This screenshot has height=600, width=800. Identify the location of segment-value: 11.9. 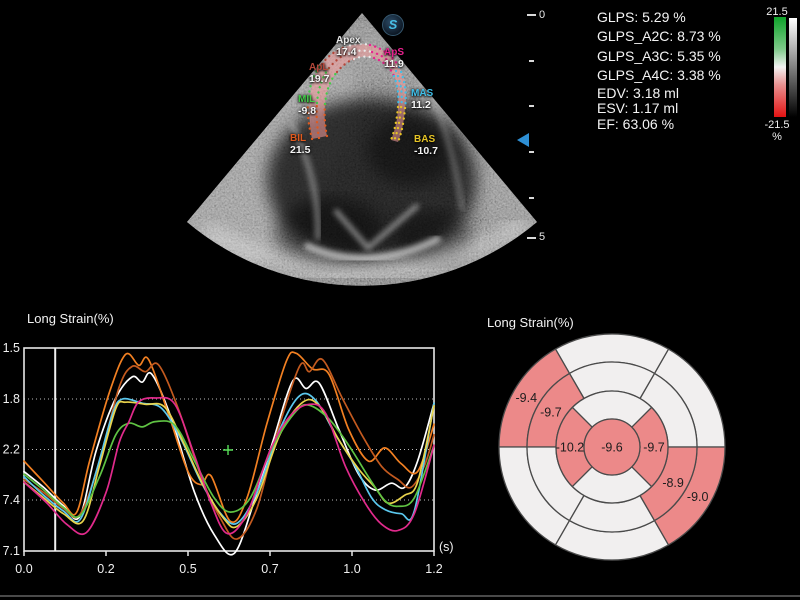
(394, 64).